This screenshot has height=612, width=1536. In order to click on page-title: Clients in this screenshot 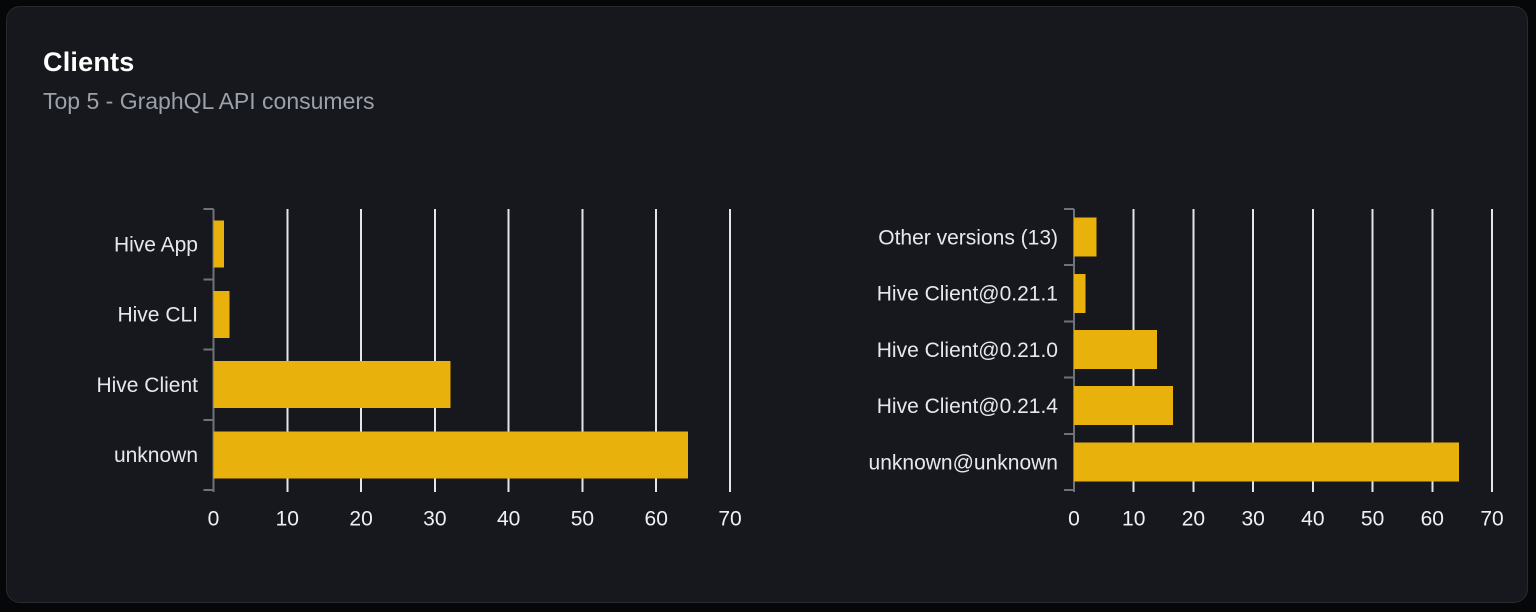, I will do `click(89, 62)`.